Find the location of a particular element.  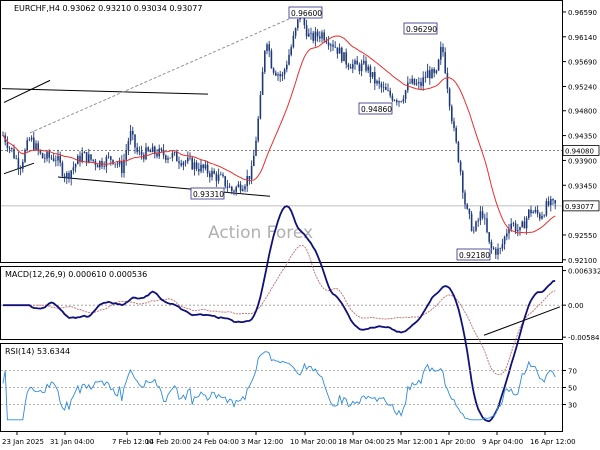

support-trendline is located at coordinates (164, 186).